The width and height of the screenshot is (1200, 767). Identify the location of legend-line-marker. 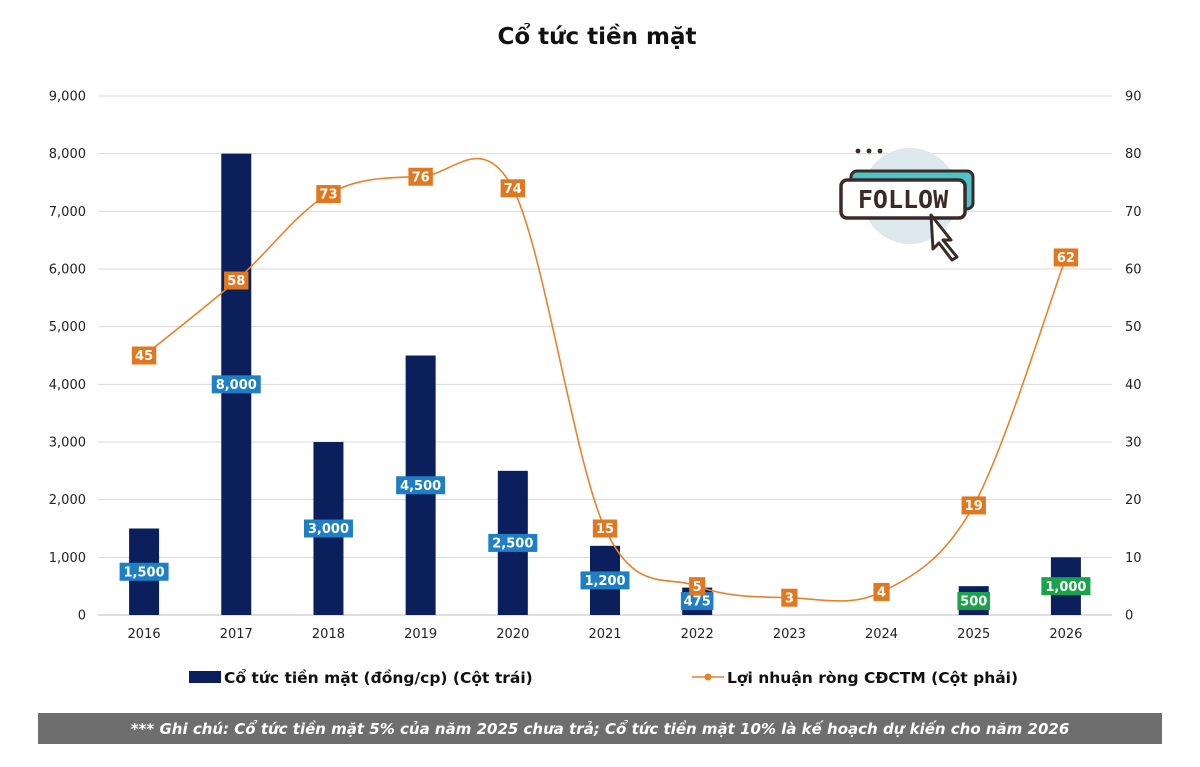
(708, 677).